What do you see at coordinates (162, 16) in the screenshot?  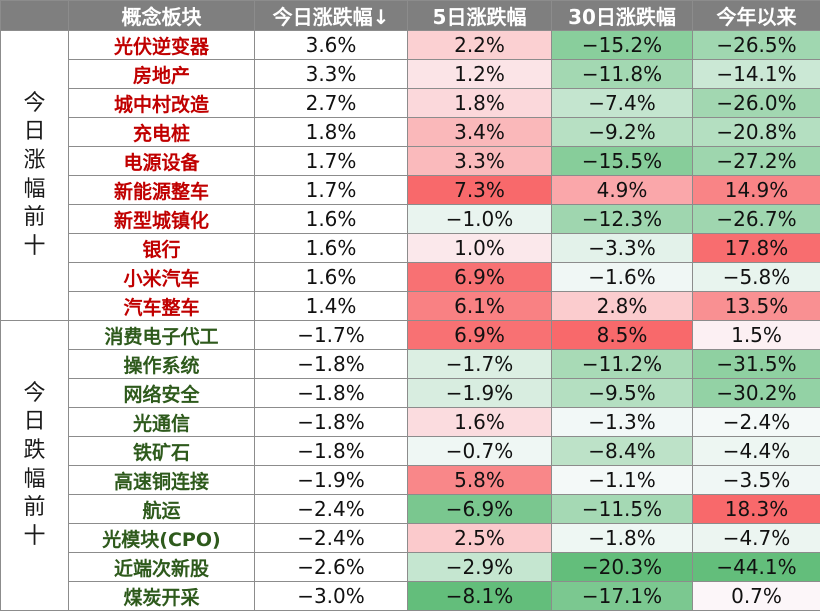 I see `col-header-sector: 概念板块` at bounding box center [162, 16].